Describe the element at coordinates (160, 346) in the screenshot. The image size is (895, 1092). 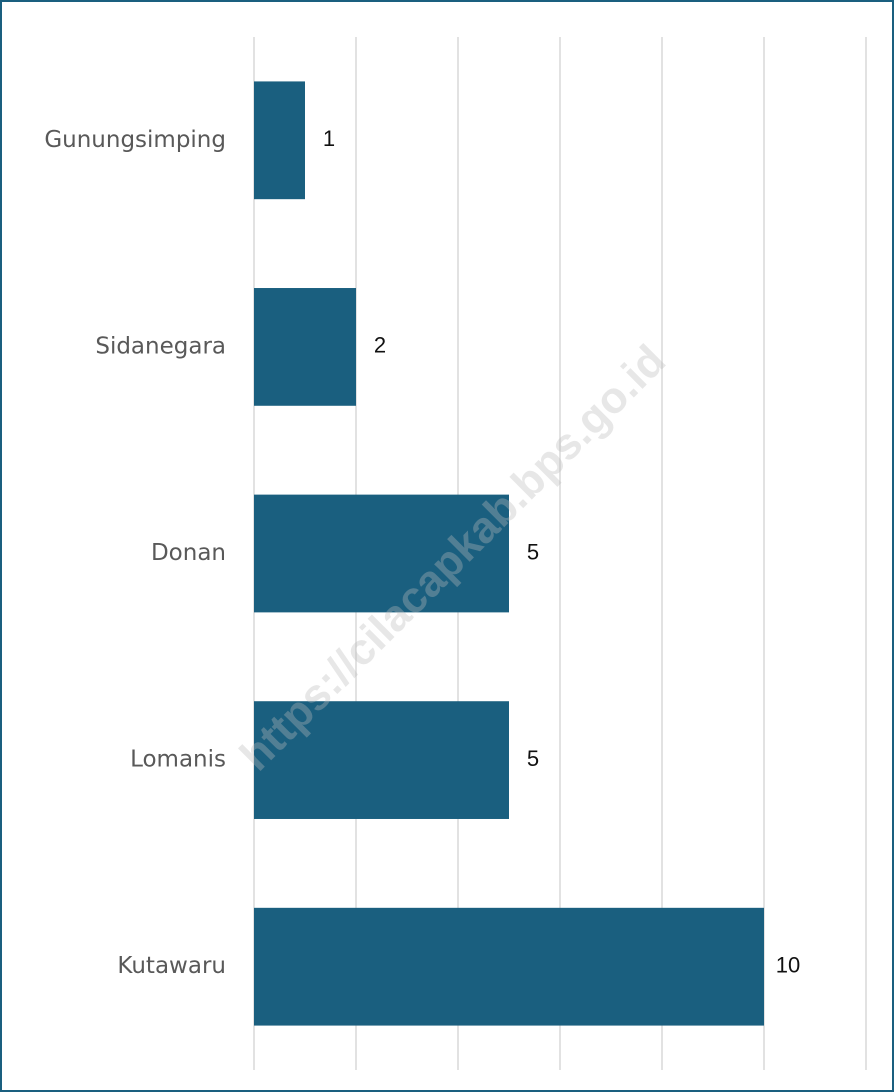
I see `y-tick-label: Sidanegara` at that location.